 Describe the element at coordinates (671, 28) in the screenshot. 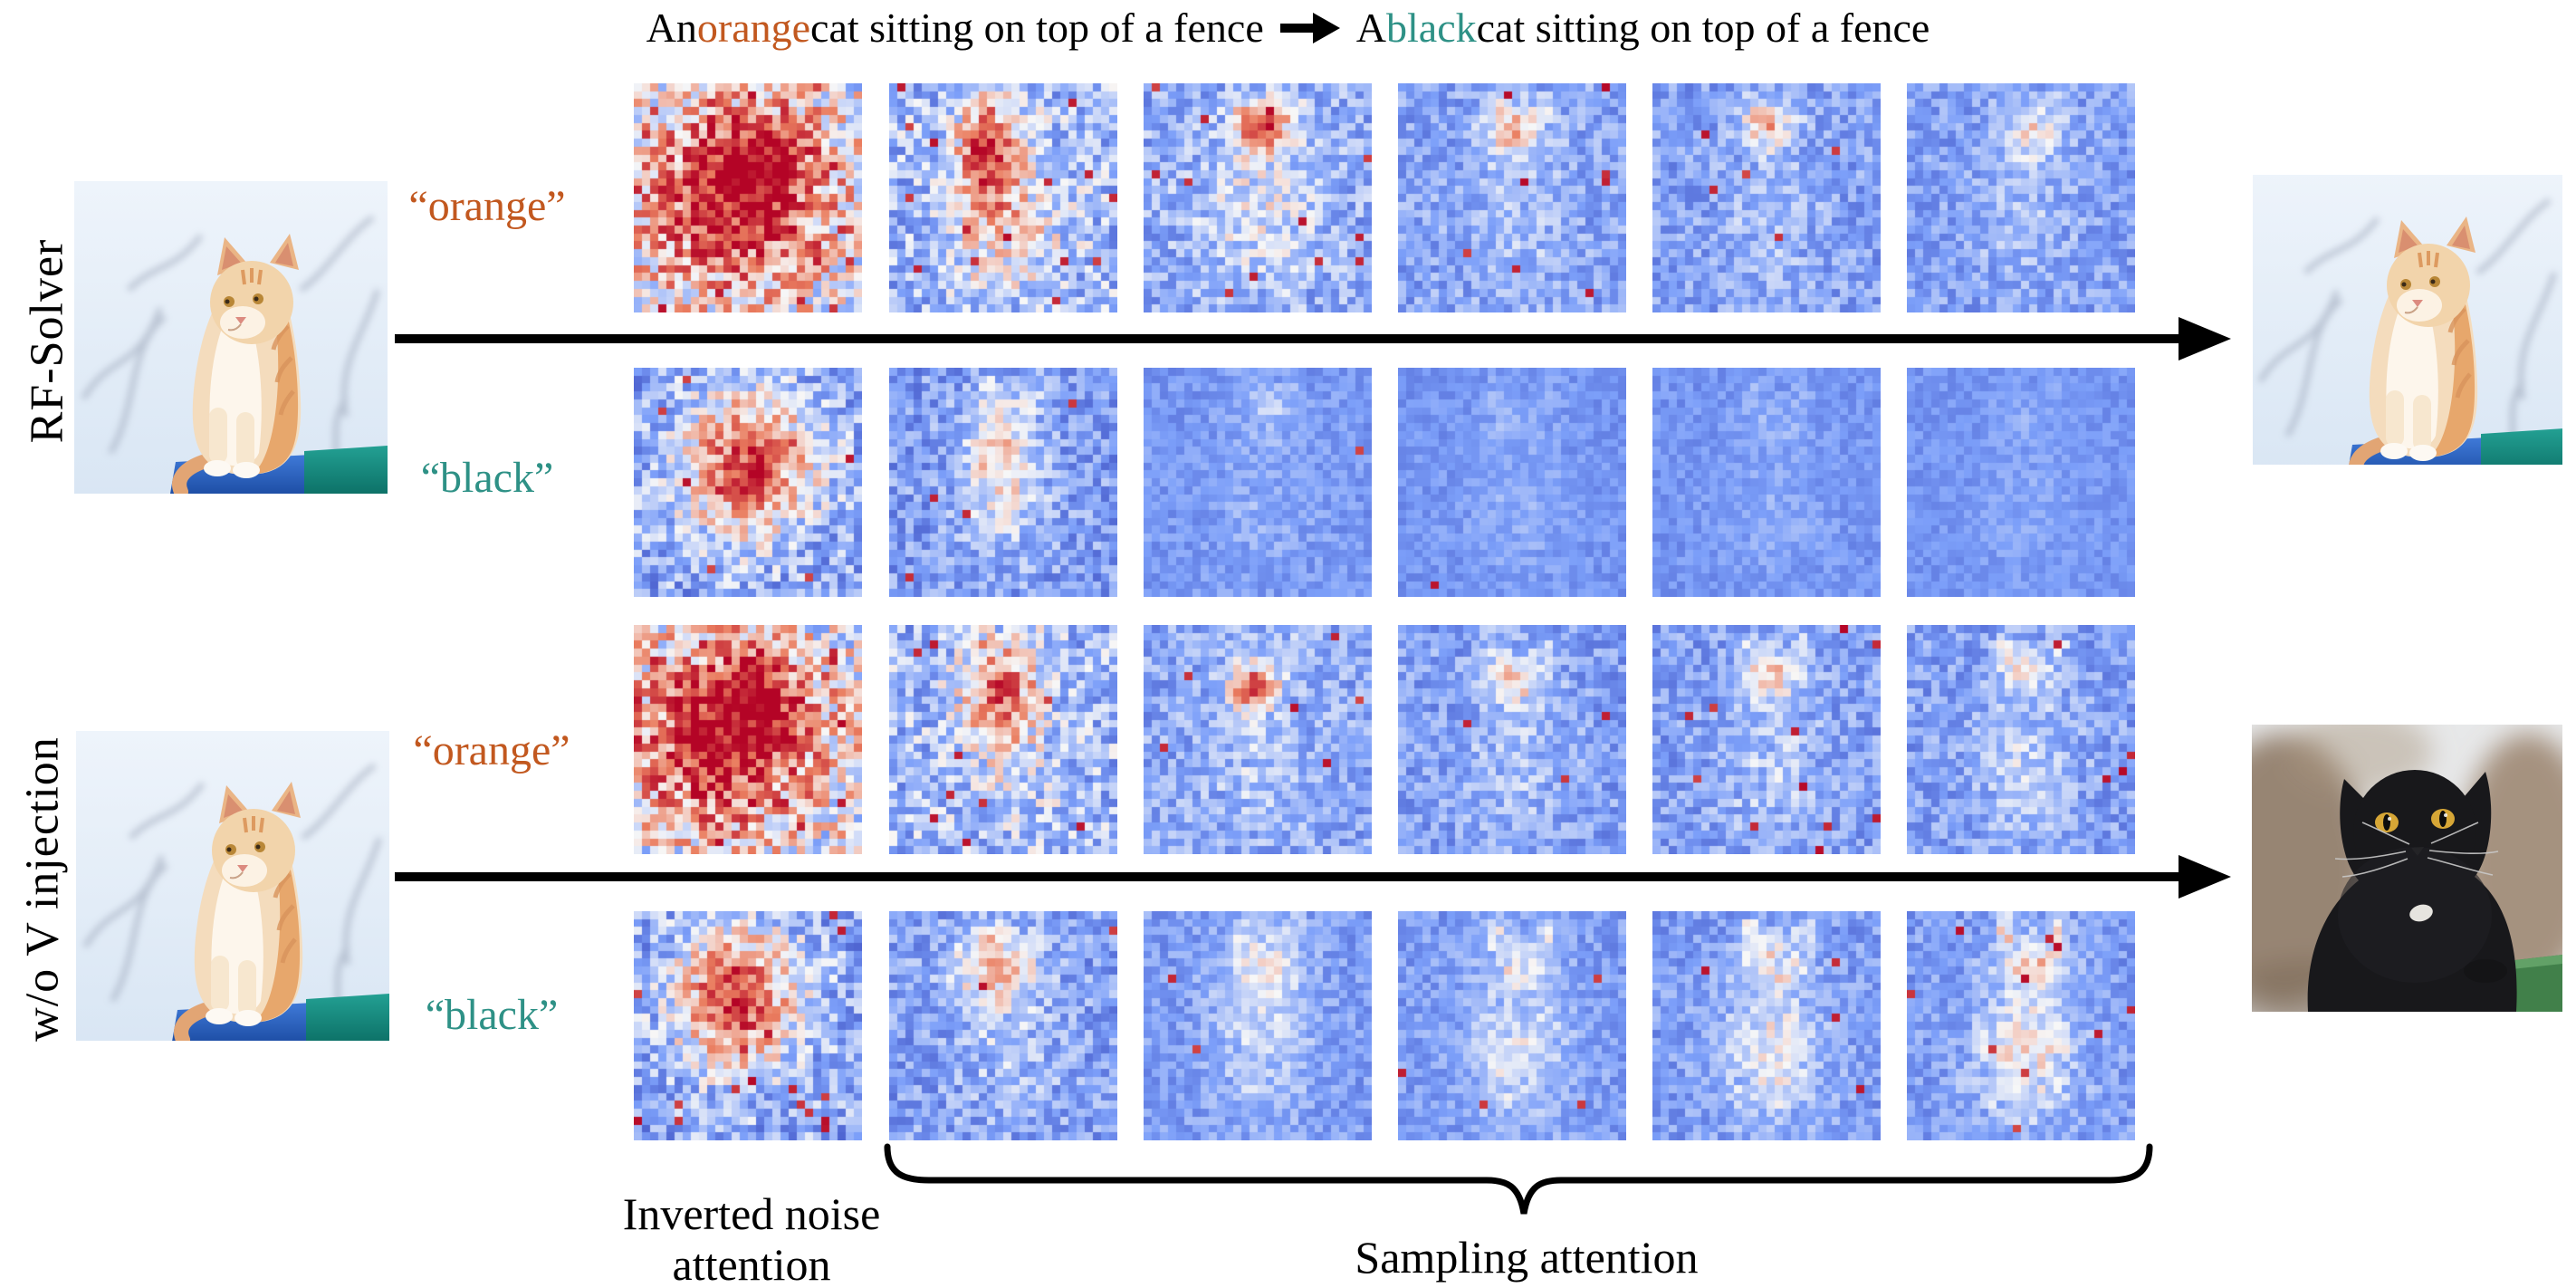

I see `title-text: An` at that location.